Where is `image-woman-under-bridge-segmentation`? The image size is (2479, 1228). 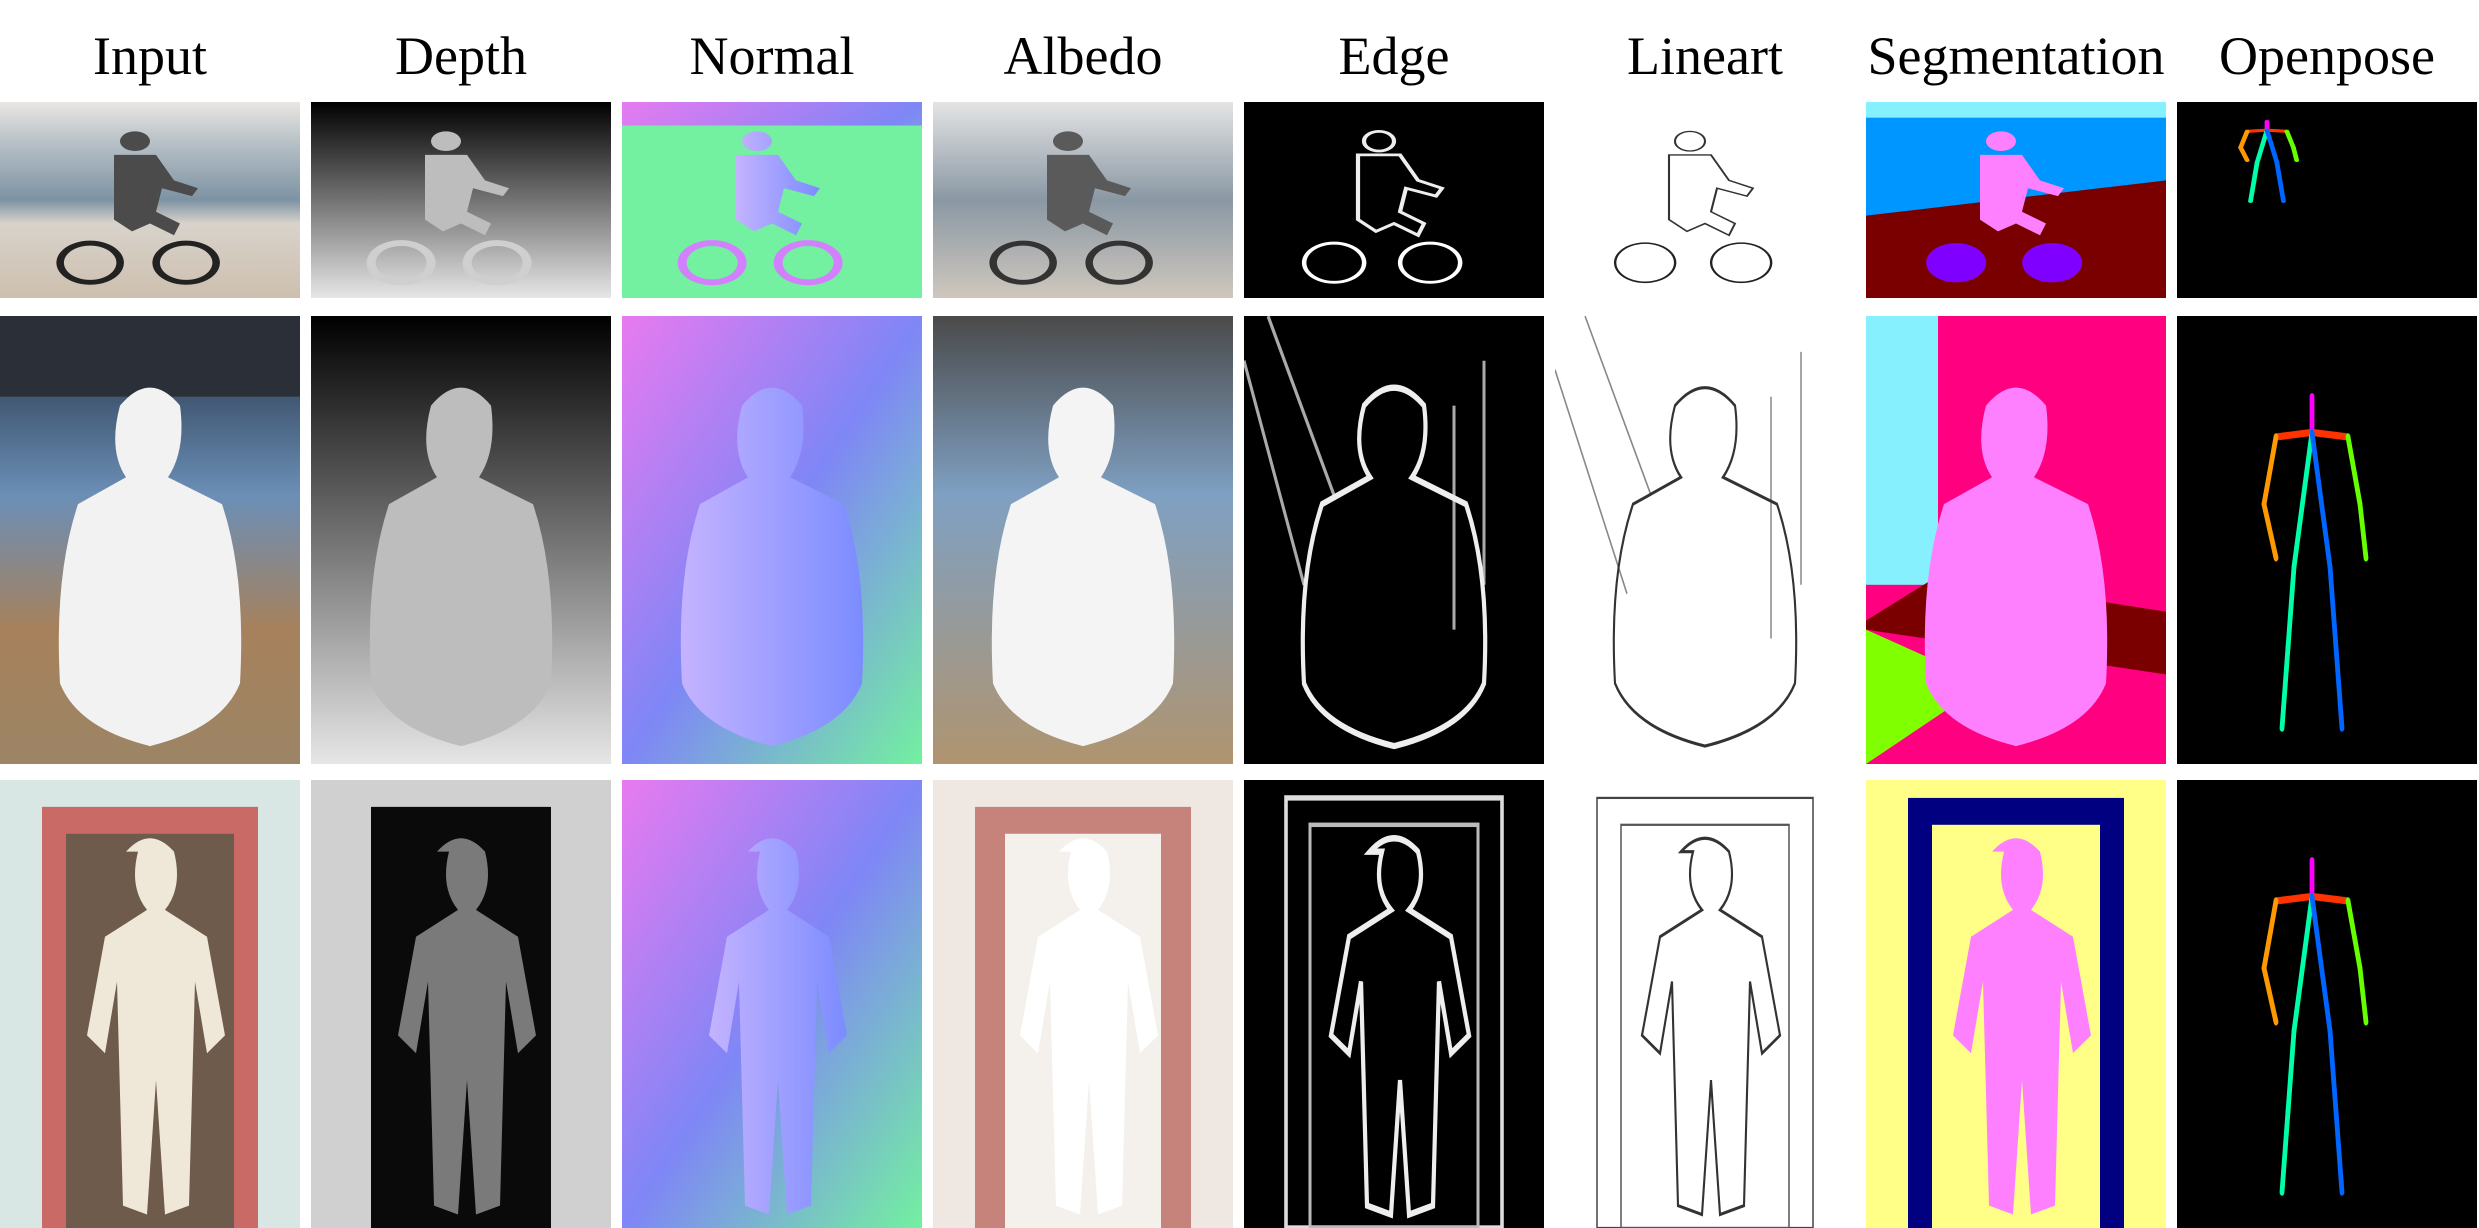
image-woman-under-bridge-segmentation is located at coordinates (2016, 540).